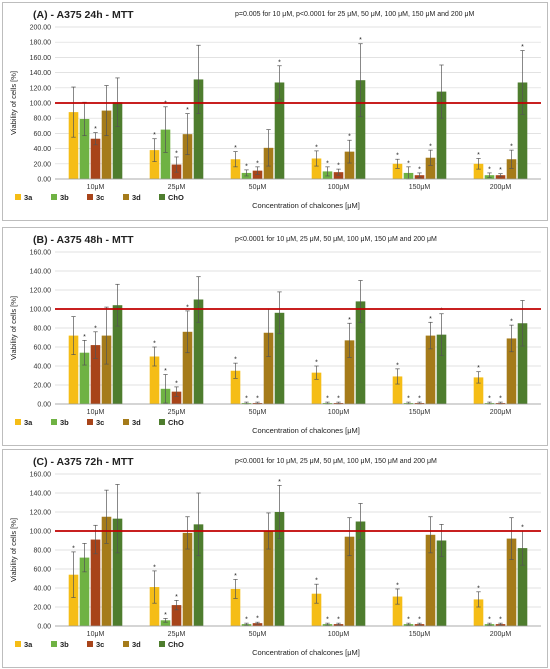 Image resolution: width=550 pixels, height=669 pixels. I want to click on x-tick-label: 10μM, so click(96, 634).